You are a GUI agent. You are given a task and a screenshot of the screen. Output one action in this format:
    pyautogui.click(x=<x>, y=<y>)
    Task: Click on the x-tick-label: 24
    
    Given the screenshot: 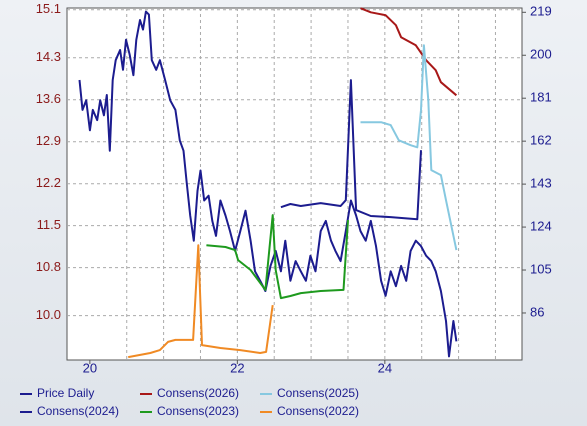 What is the action you would take?
    pyautogui.click(x=385, y=367)
    